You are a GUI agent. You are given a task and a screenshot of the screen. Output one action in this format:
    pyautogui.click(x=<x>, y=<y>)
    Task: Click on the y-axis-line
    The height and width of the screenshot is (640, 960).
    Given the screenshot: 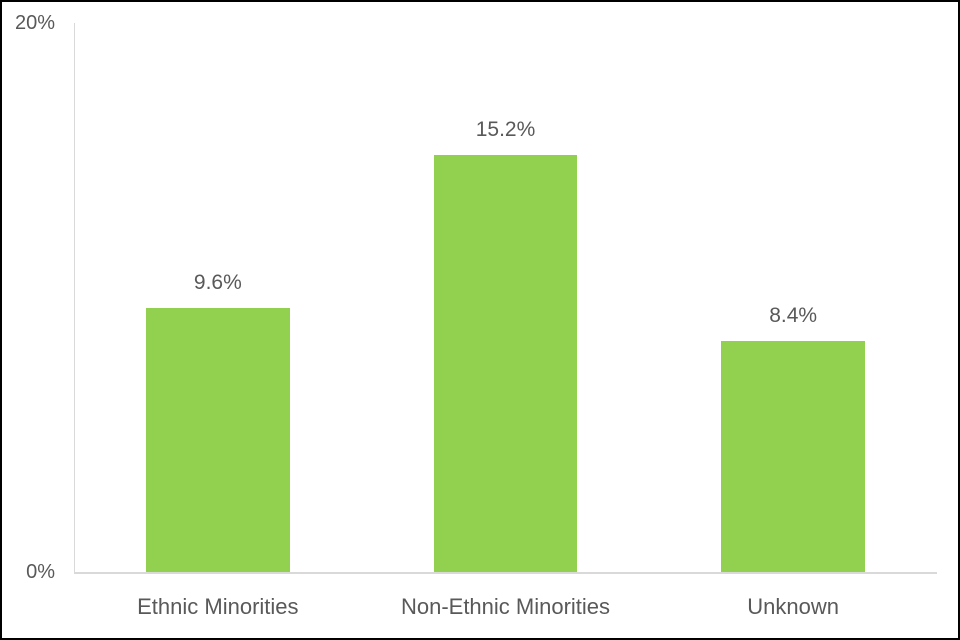 What is the action you would take?
    pyautogui.click(x=74, y=298)
    